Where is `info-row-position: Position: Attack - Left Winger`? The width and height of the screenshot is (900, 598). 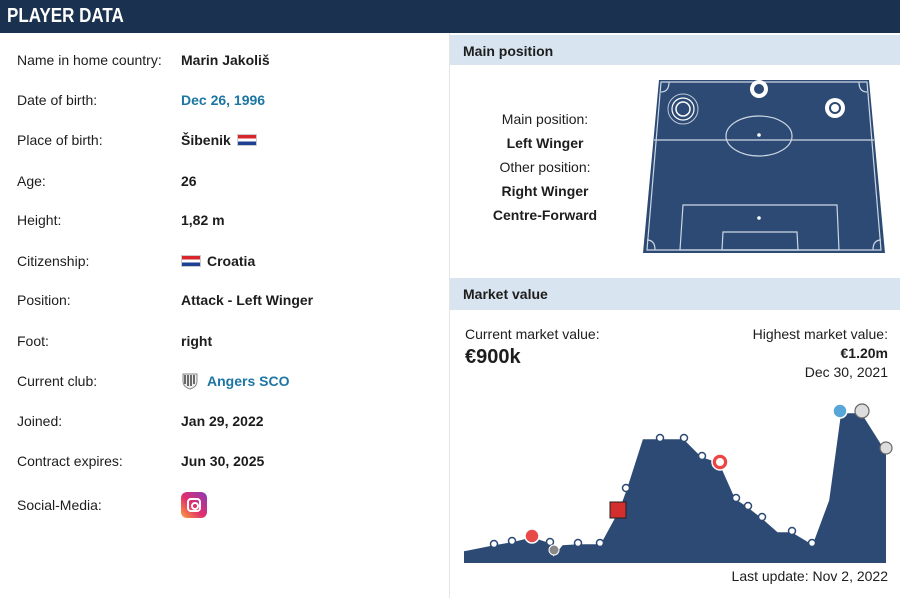 info-row-position: Position: Attack - Left Winger is located at coordinates (165, 300).